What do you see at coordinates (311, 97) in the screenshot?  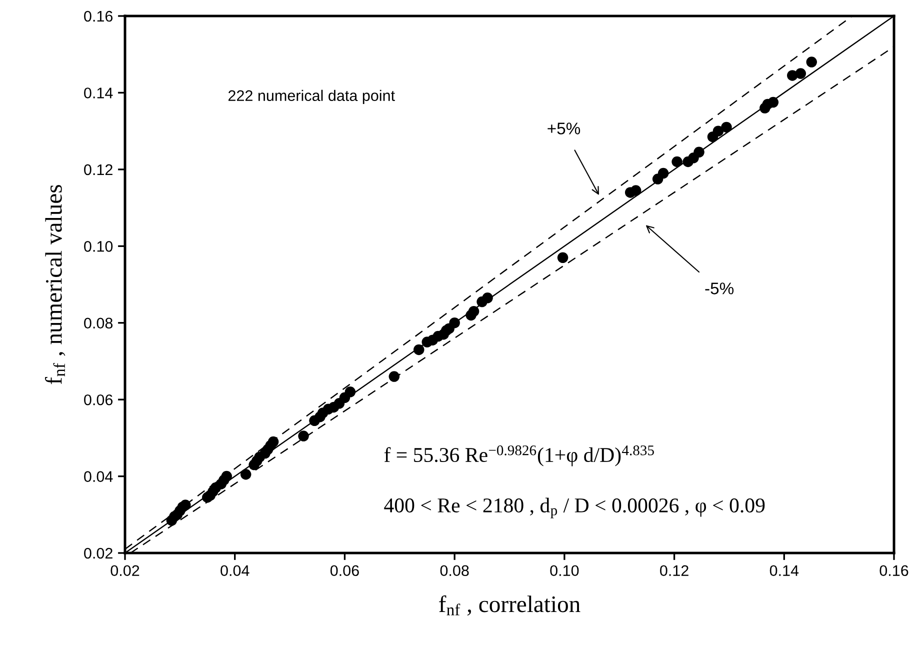 I see `annotation: 222 numerical data point` at bounding box center [311, 97].